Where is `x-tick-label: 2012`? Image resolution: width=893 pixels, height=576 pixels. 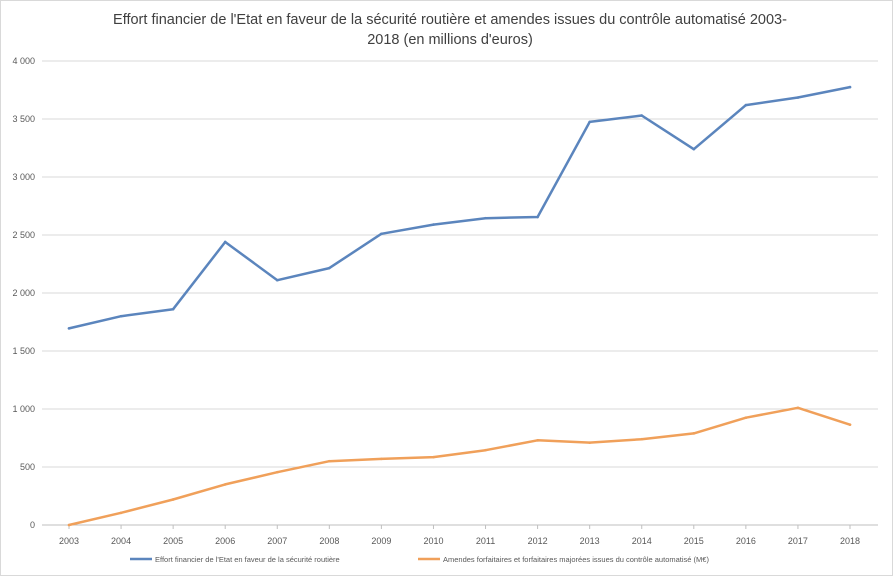 x-tick-label: 2012 is located at coordinates (538, 541).